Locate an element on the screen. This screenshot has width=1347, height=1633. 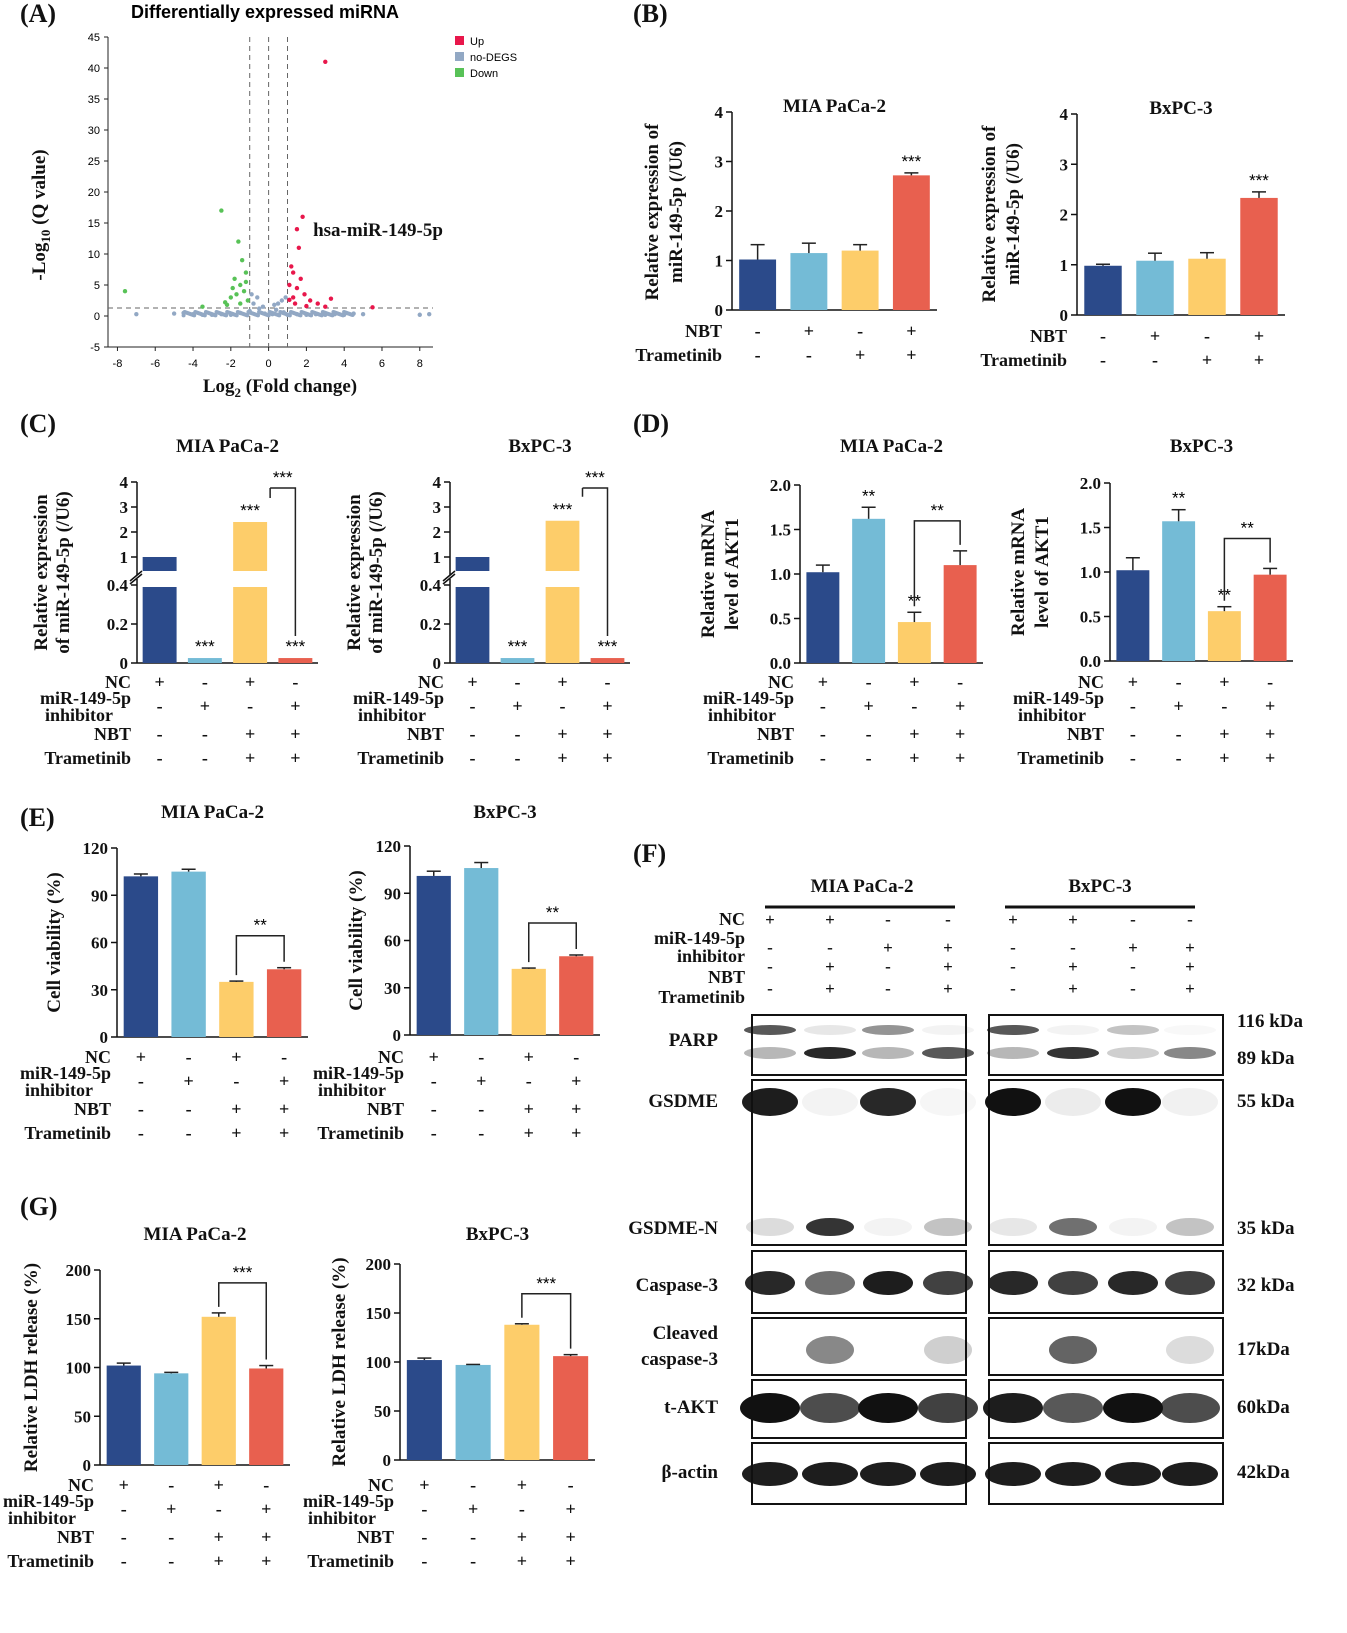
blot-kda-label: 17kDa is located at coordinates (1263, 1349).